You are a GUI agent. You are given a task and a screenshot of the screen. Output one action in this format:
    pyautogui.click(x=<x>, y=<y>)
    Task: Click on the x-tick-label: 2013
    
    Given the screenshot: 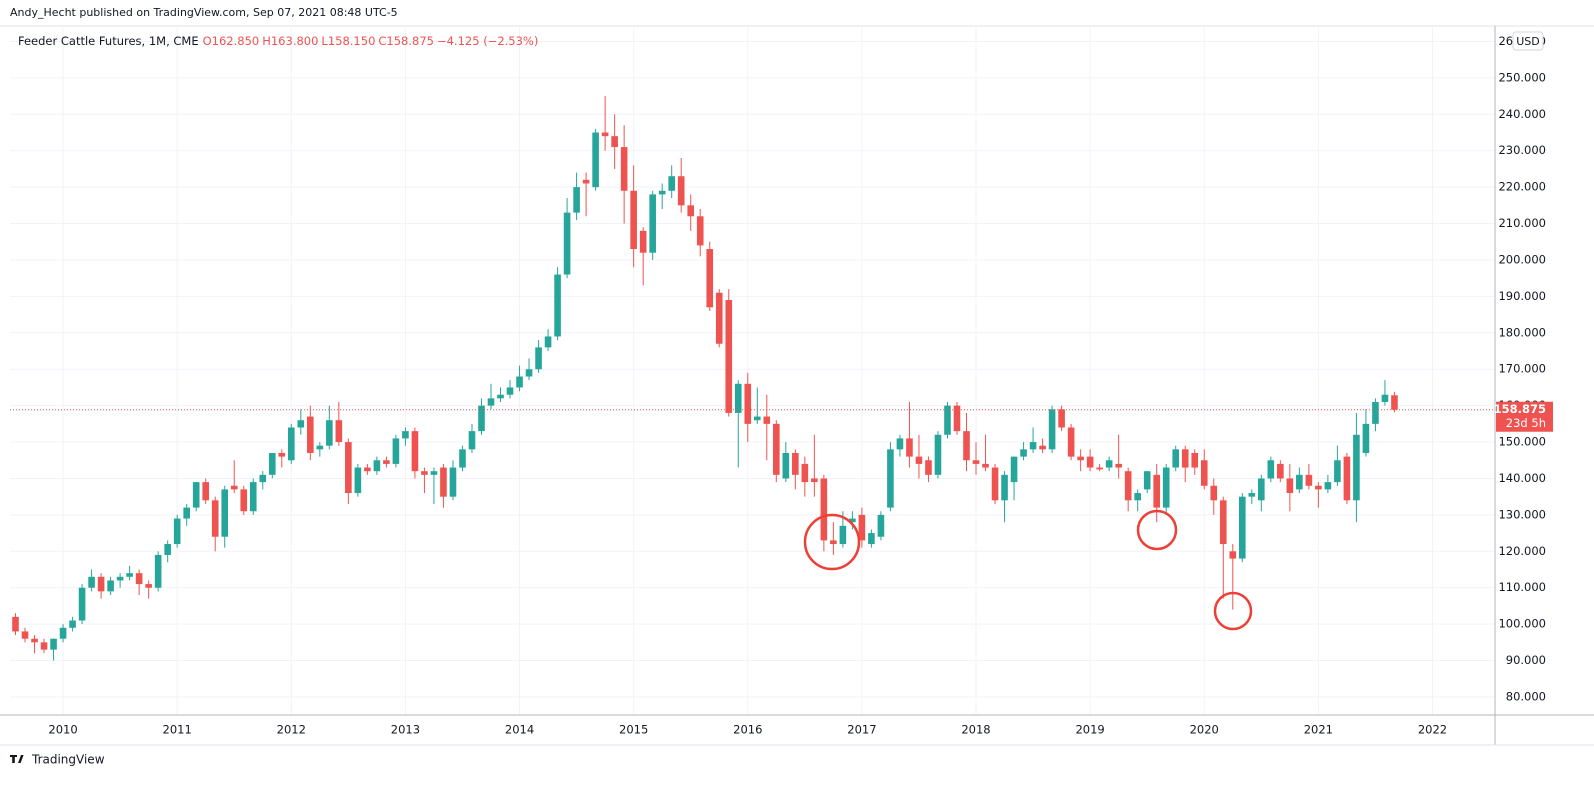 What is the action you would take?
    pyautogui.click(x=405, y=730)
    